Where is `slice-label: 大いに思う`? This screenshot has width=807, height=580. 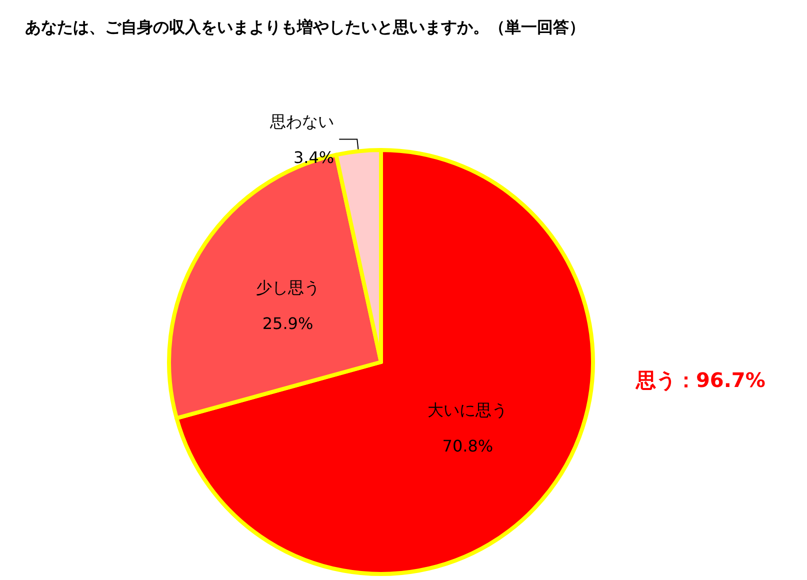 slice-label: 大いに思う is located at coordinates (468, 410).